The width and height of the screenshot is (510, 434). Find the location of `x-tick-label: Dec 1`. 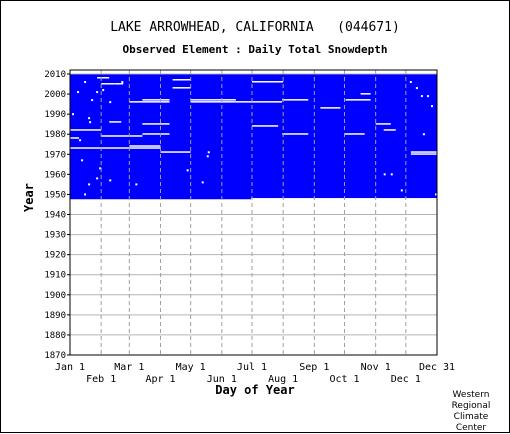

x-tick-label: Dec 1 is located at coordinates (406, 379).